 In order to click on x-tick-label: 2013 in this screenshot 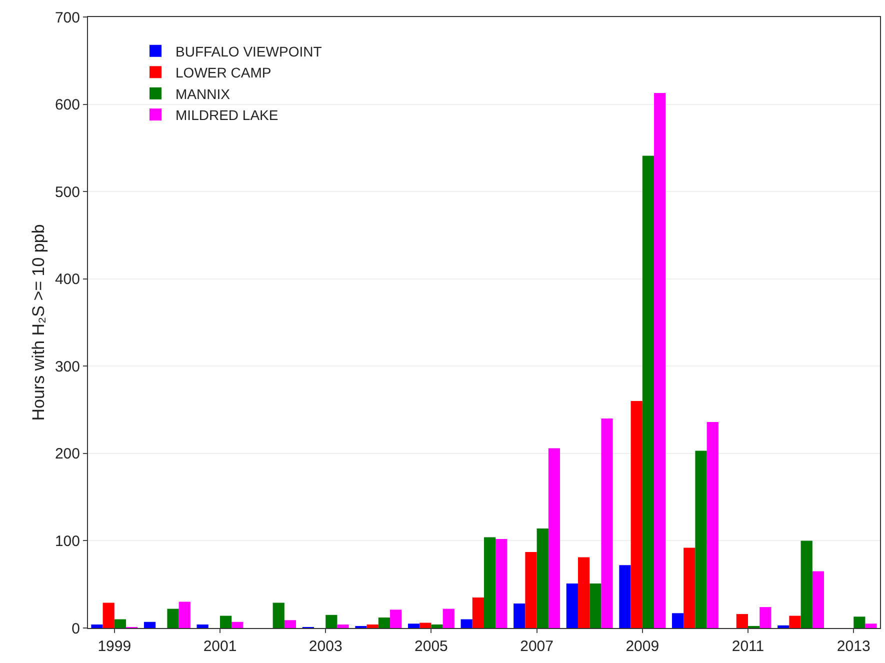, I will do `click(853, 646)`.